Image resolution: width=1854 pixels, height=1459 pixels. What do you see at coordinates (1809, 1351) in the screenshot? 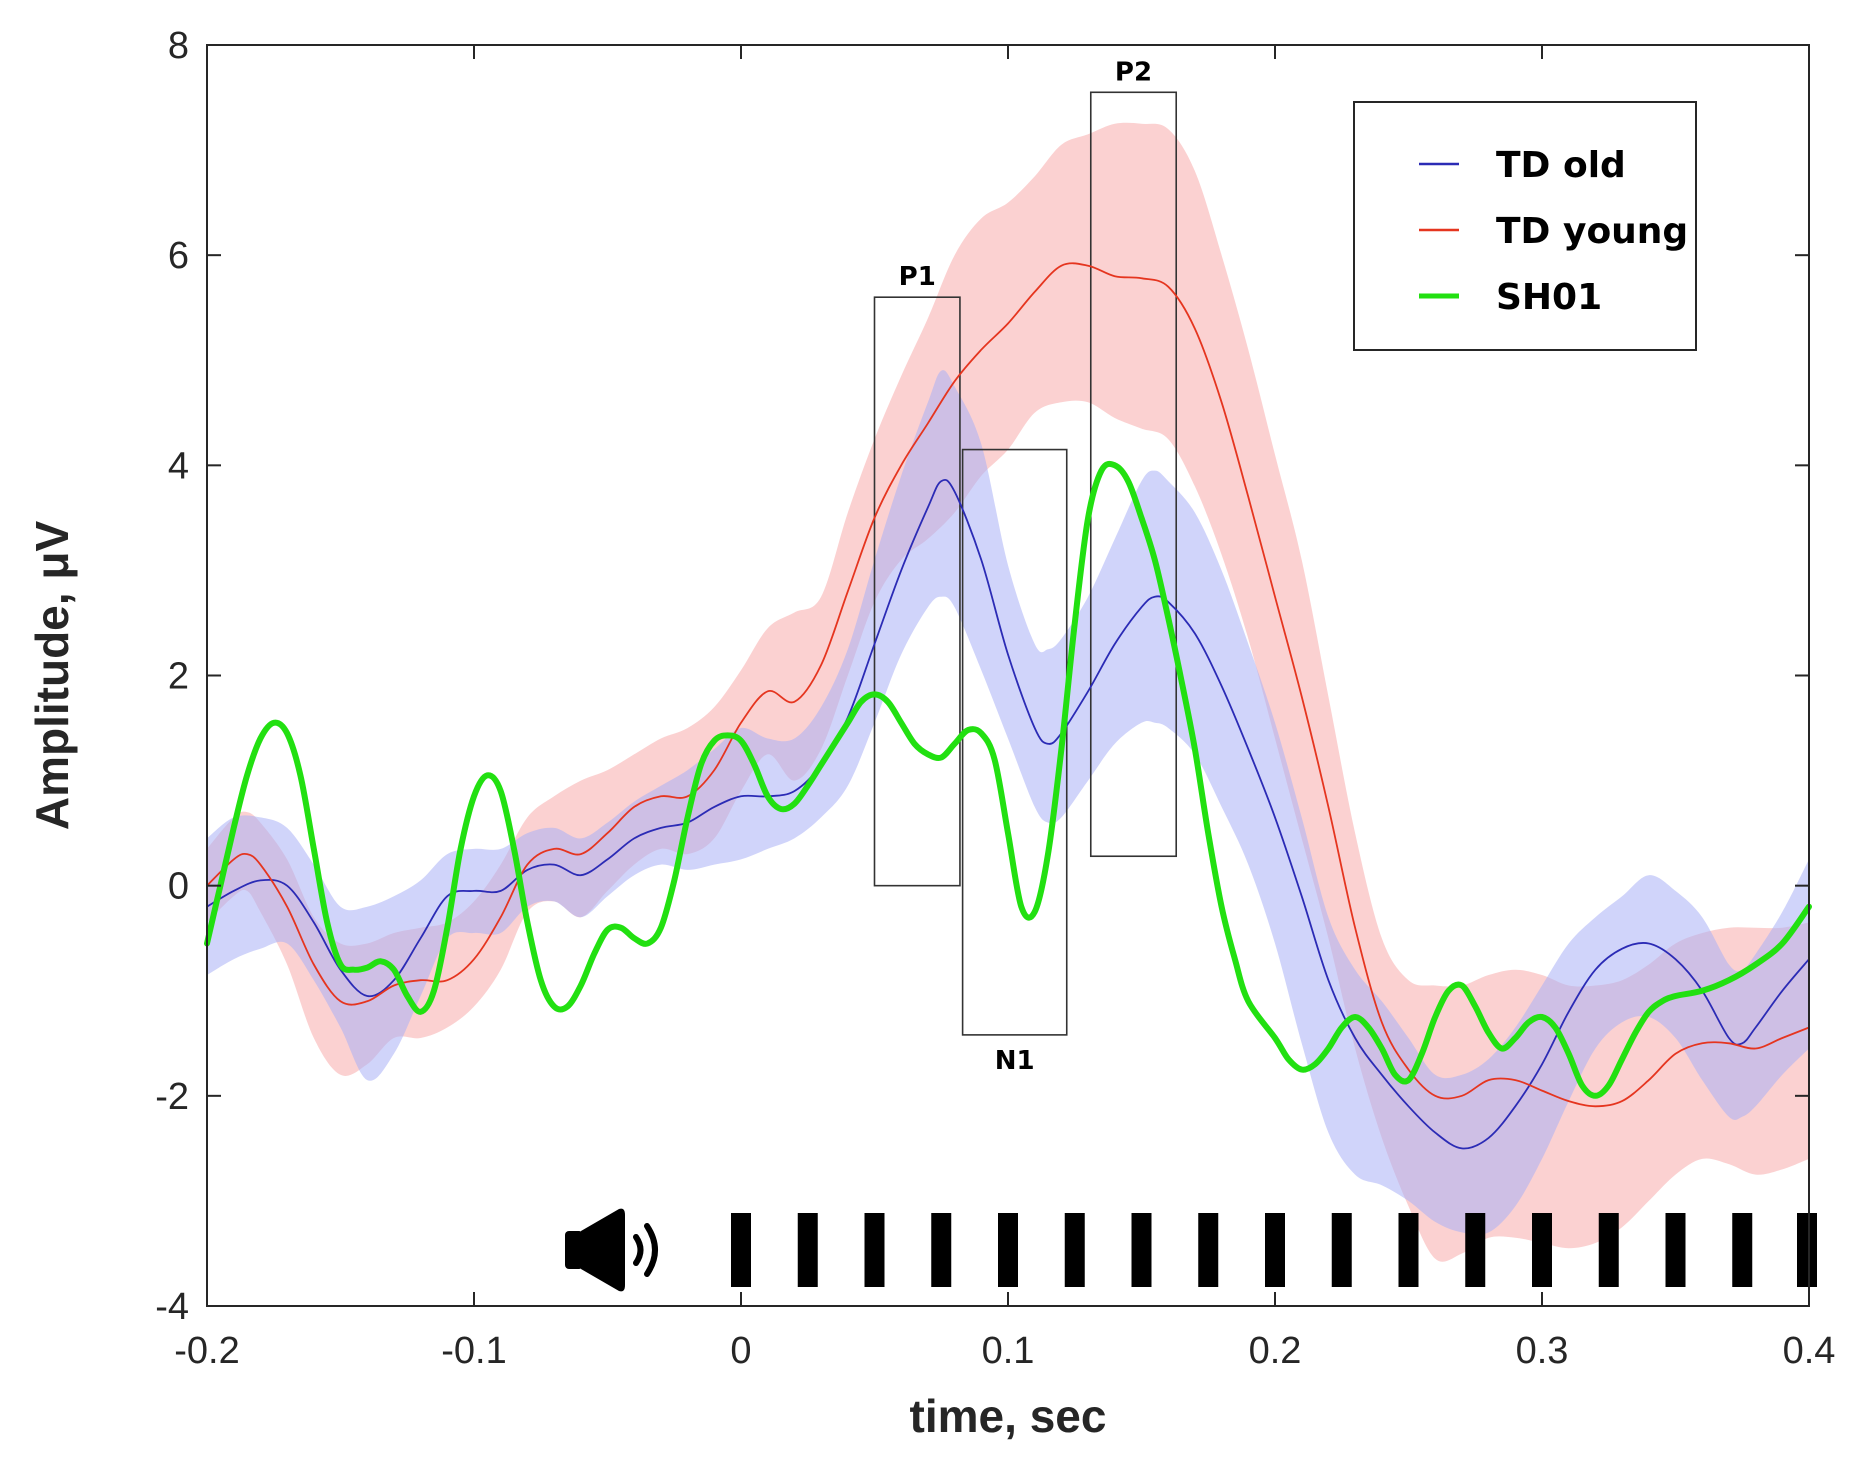
I see `x-tick-label: 0.4` at bounding box center [1809, 1351].